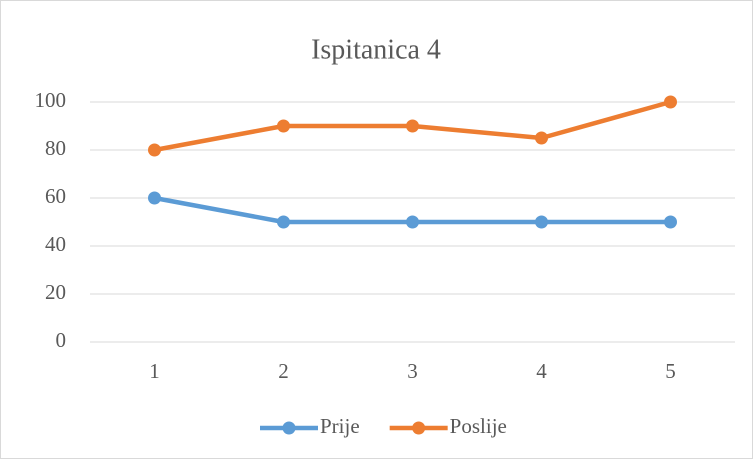 The width and height of the screenshot is (753, 459). What do you see at coordinates (154, 371) in the screenshot?
I see `x-tick-label: 1` at bounding box center [154, 371].